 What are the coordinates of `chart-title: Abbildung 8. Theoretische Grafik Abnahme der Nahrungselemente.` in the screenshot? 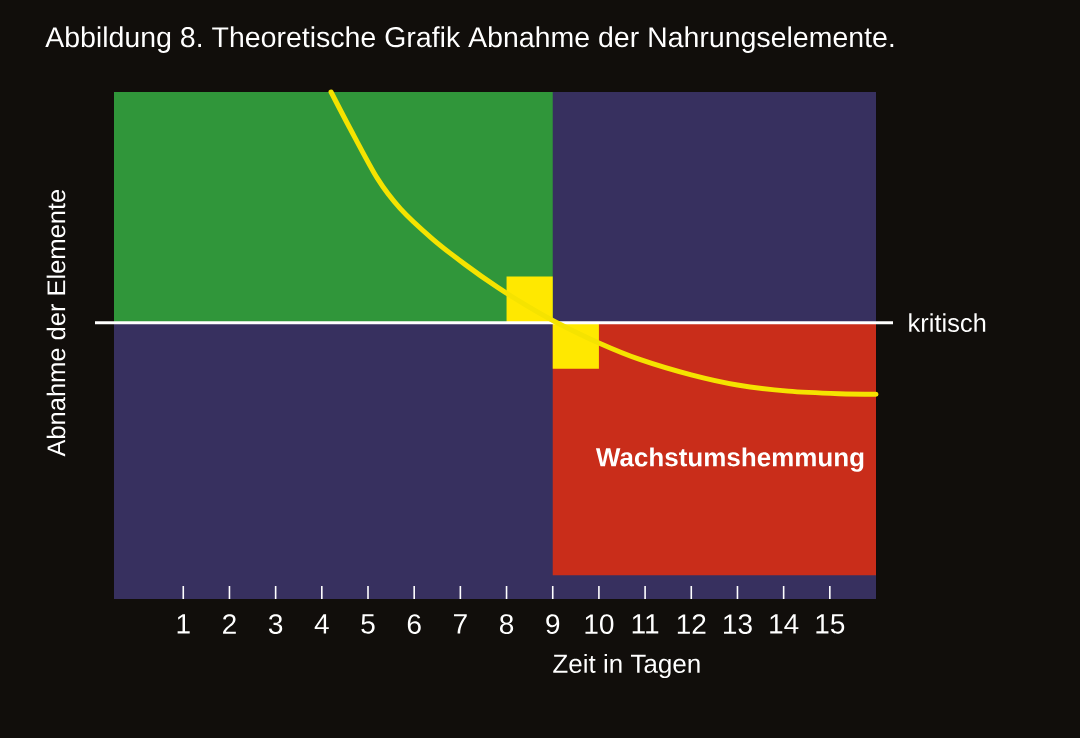 It's located at (469, 39).